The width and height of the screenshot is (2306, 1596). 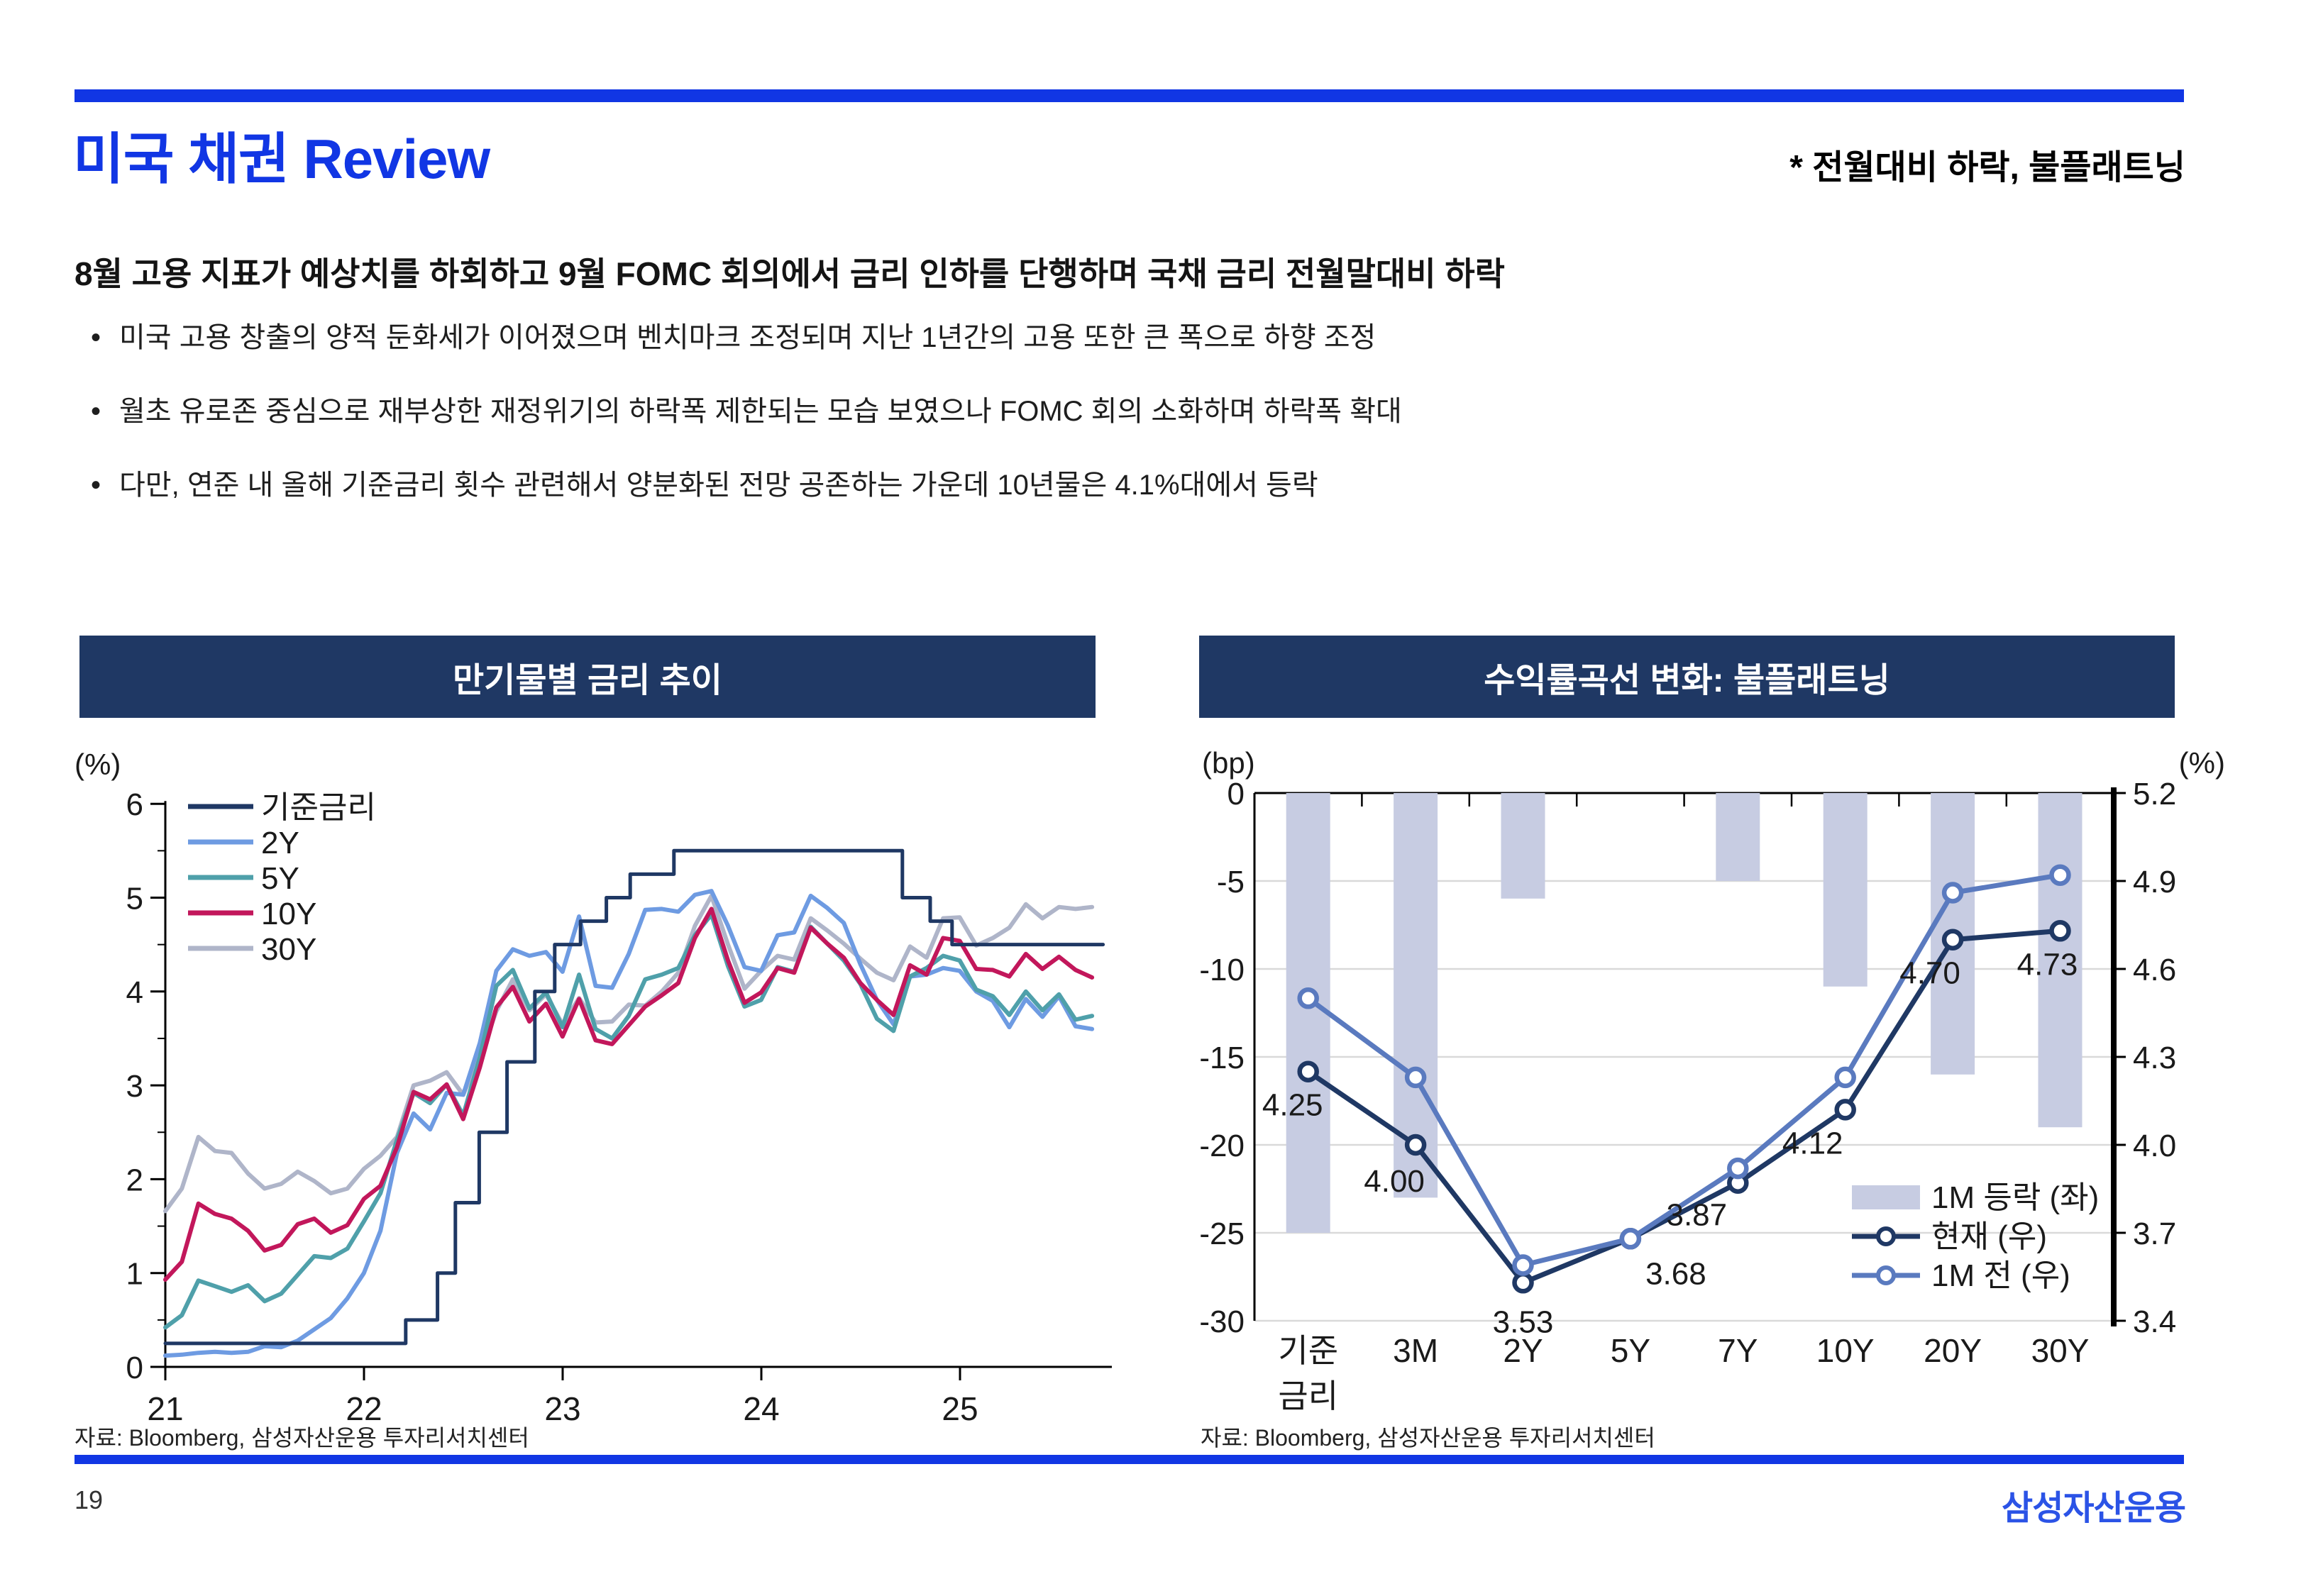 I want to click on left-tick-label: -25, so click(x=1222, y=1234).